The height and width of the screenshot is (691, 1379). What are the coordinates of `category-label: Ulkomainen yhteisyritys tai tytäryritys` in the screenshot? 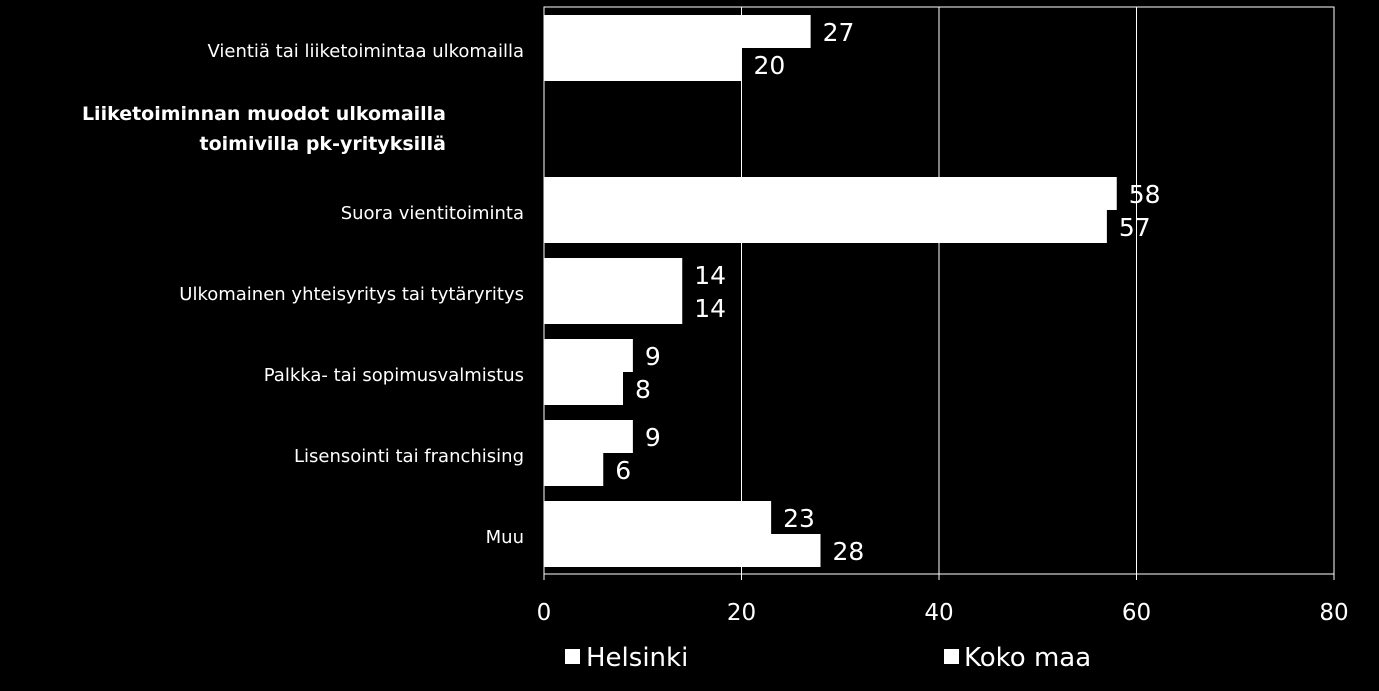 It's located at (351, 294).